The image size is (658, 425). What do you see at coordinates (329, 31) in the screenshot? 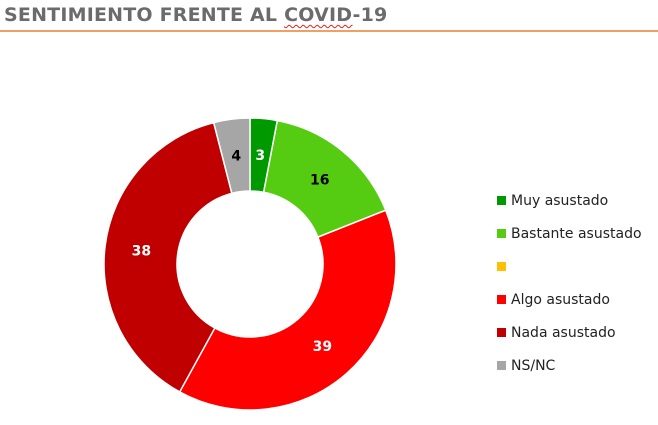
I see `title-divider` at bounding box center [329, 31].